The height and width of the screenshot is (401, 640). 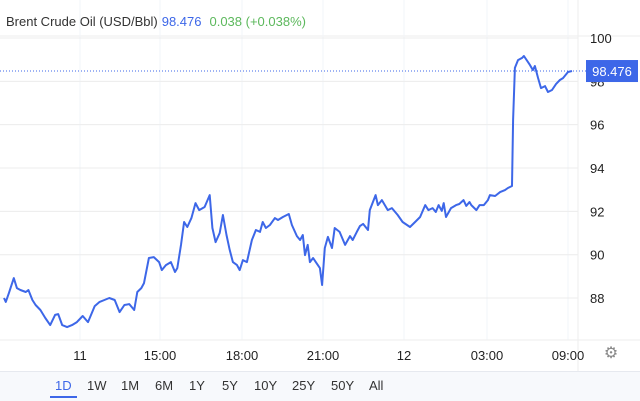 I want to click on range-tab-all: All, so click(x=376, y=385).